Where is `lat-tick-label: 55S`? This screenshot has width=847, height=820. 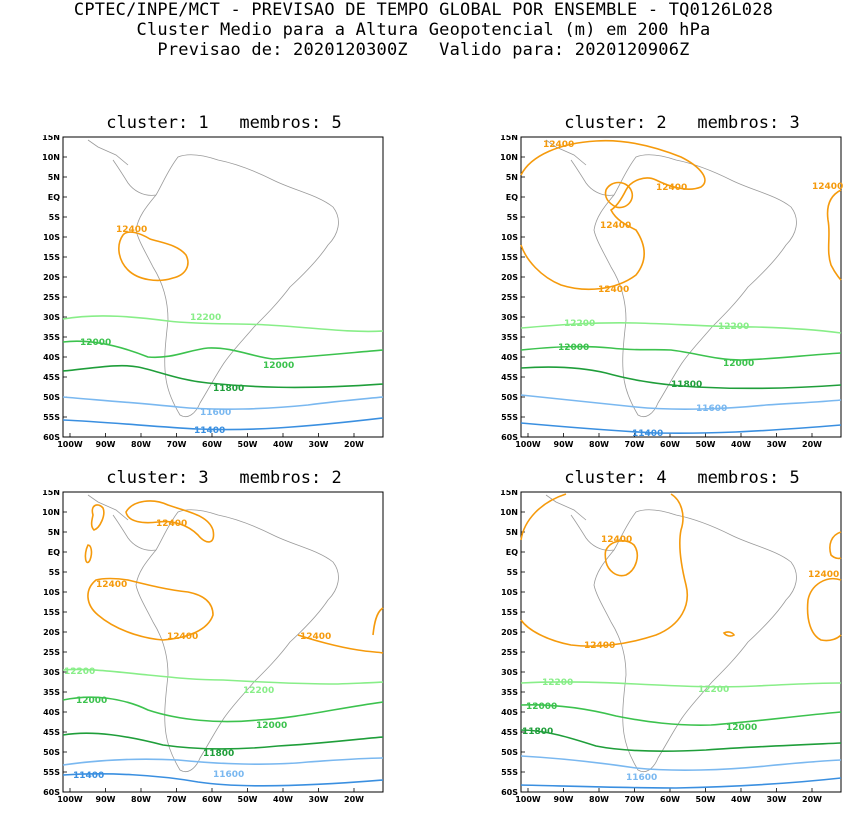 lat-tick-label: 55S is located at coordinates (509, 417).